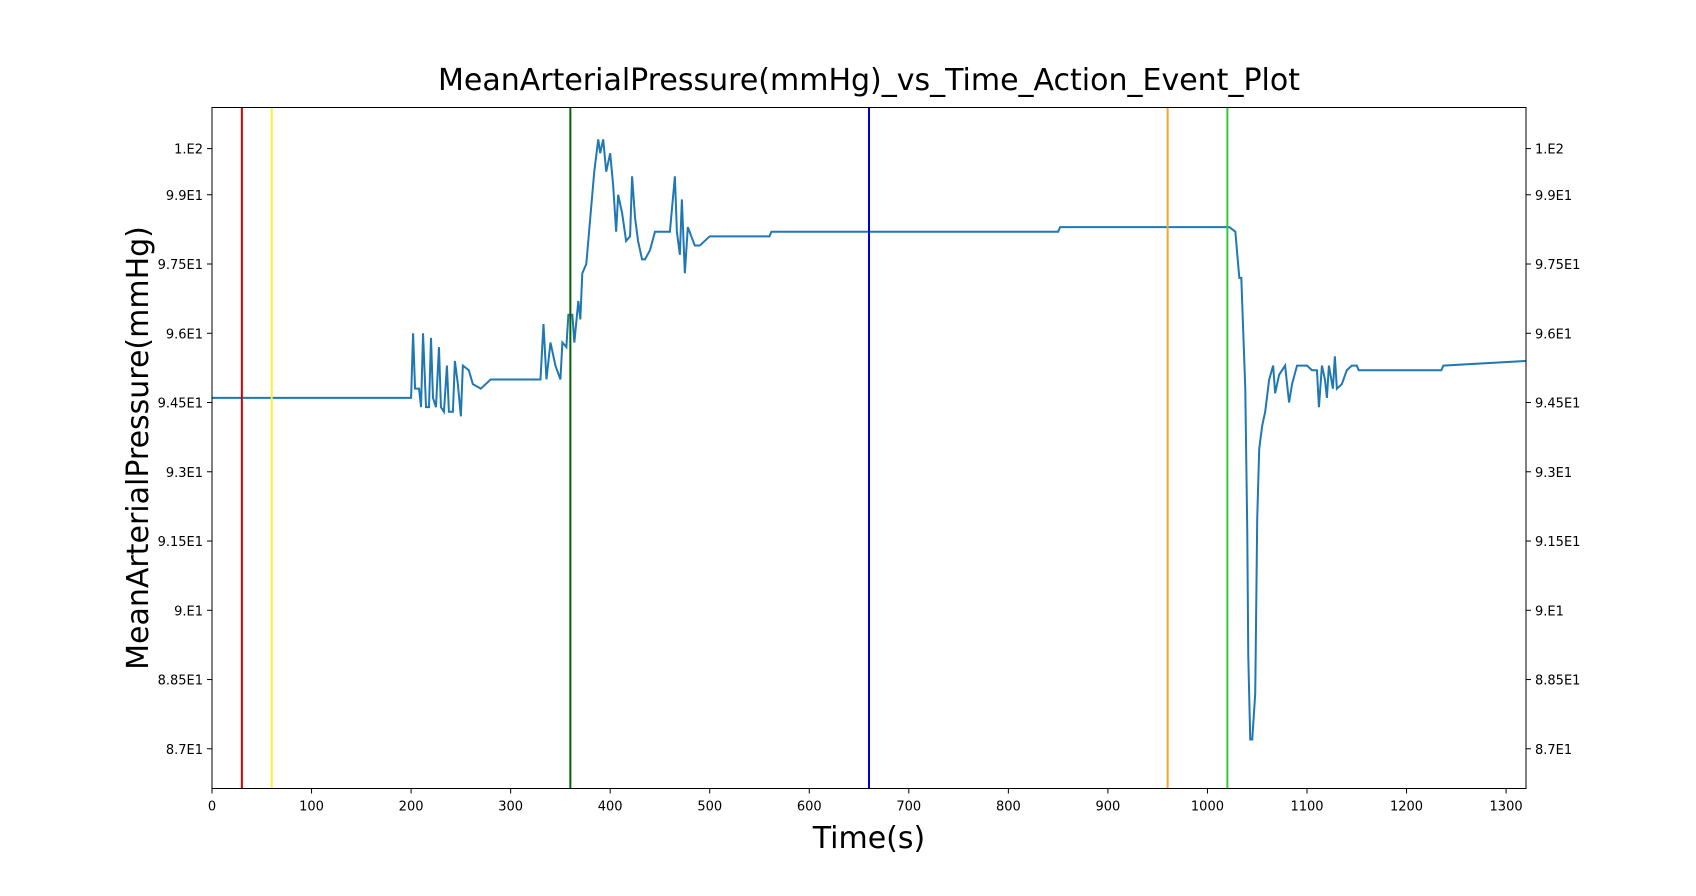 The width and height of the screenshot is (1696, 896). I want to click on x-tick-label: 700, so click(908, 807).